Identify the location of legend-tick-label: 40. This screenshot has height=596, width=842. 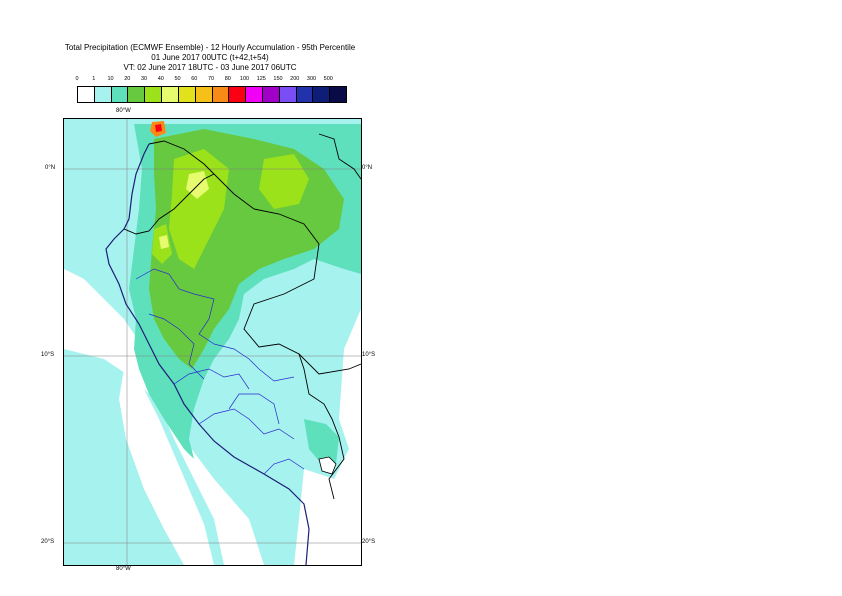
(160, 79).